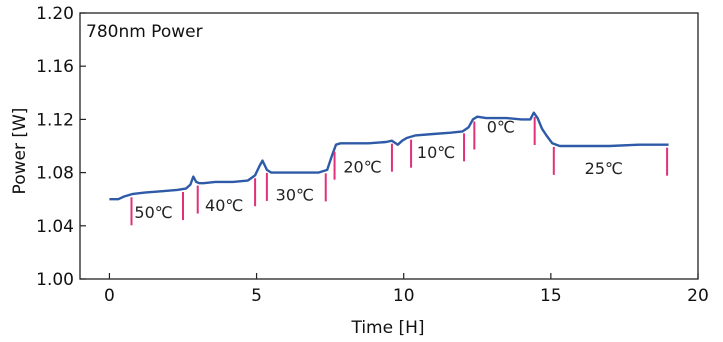 The width and height of the screenshot is (723, 342). Describe the element at coordinates (55, 67) in the screenshot. I see `y-tick-label: 1.16` at that location.